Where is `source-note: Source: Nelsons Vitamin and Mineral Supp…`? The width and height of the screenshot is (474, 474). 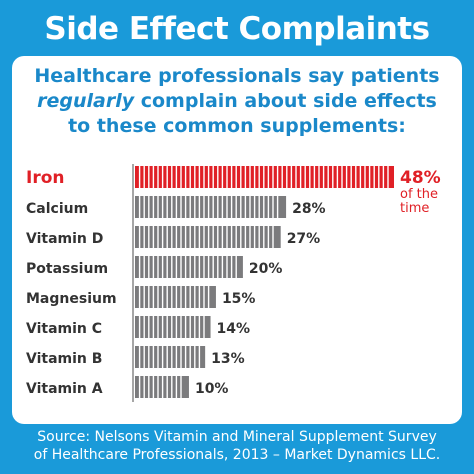 source-note: Source: Nelsons Vitamin and Mineral Supp… is located at coordinates (237, 446).